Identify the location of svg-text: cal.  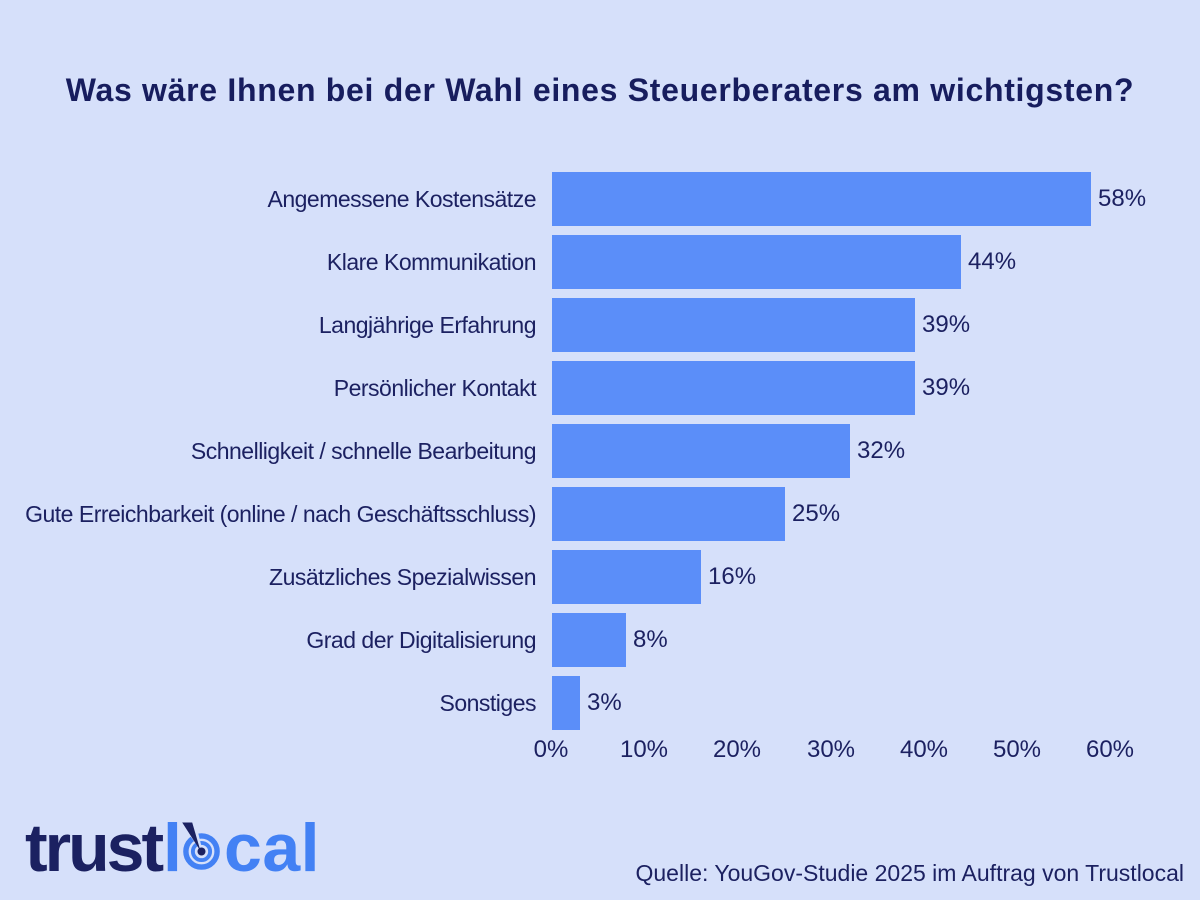
(272, 848).